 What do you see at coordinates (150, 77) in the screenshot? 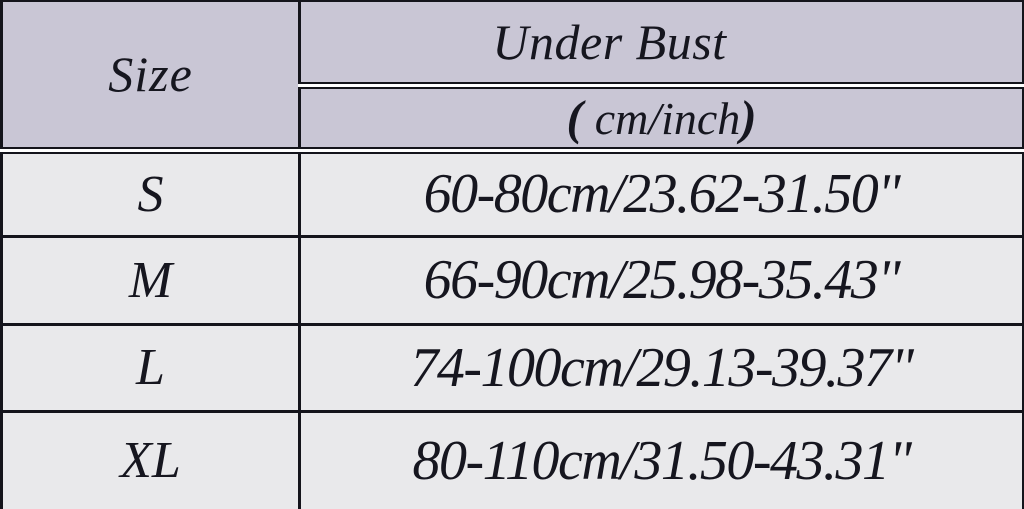
I see `size-column-header: Size` at bounding box center [150, 77].